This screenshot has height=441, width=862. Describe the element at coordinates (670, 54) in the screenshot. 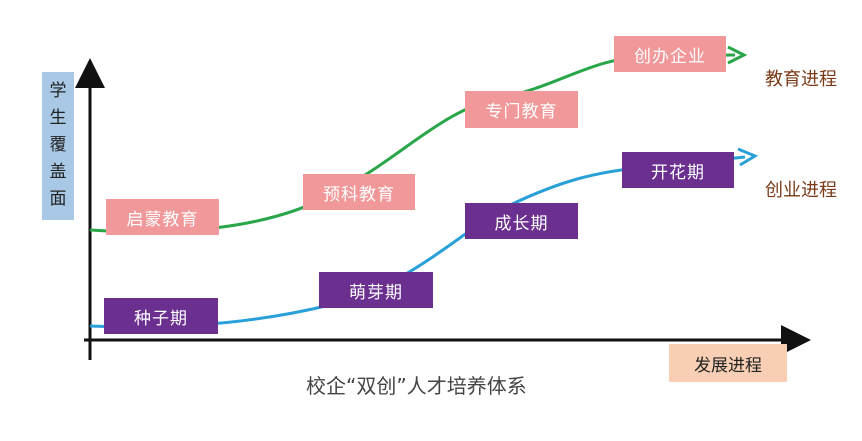

I see `stage-start-business: 创办企业` at that location.